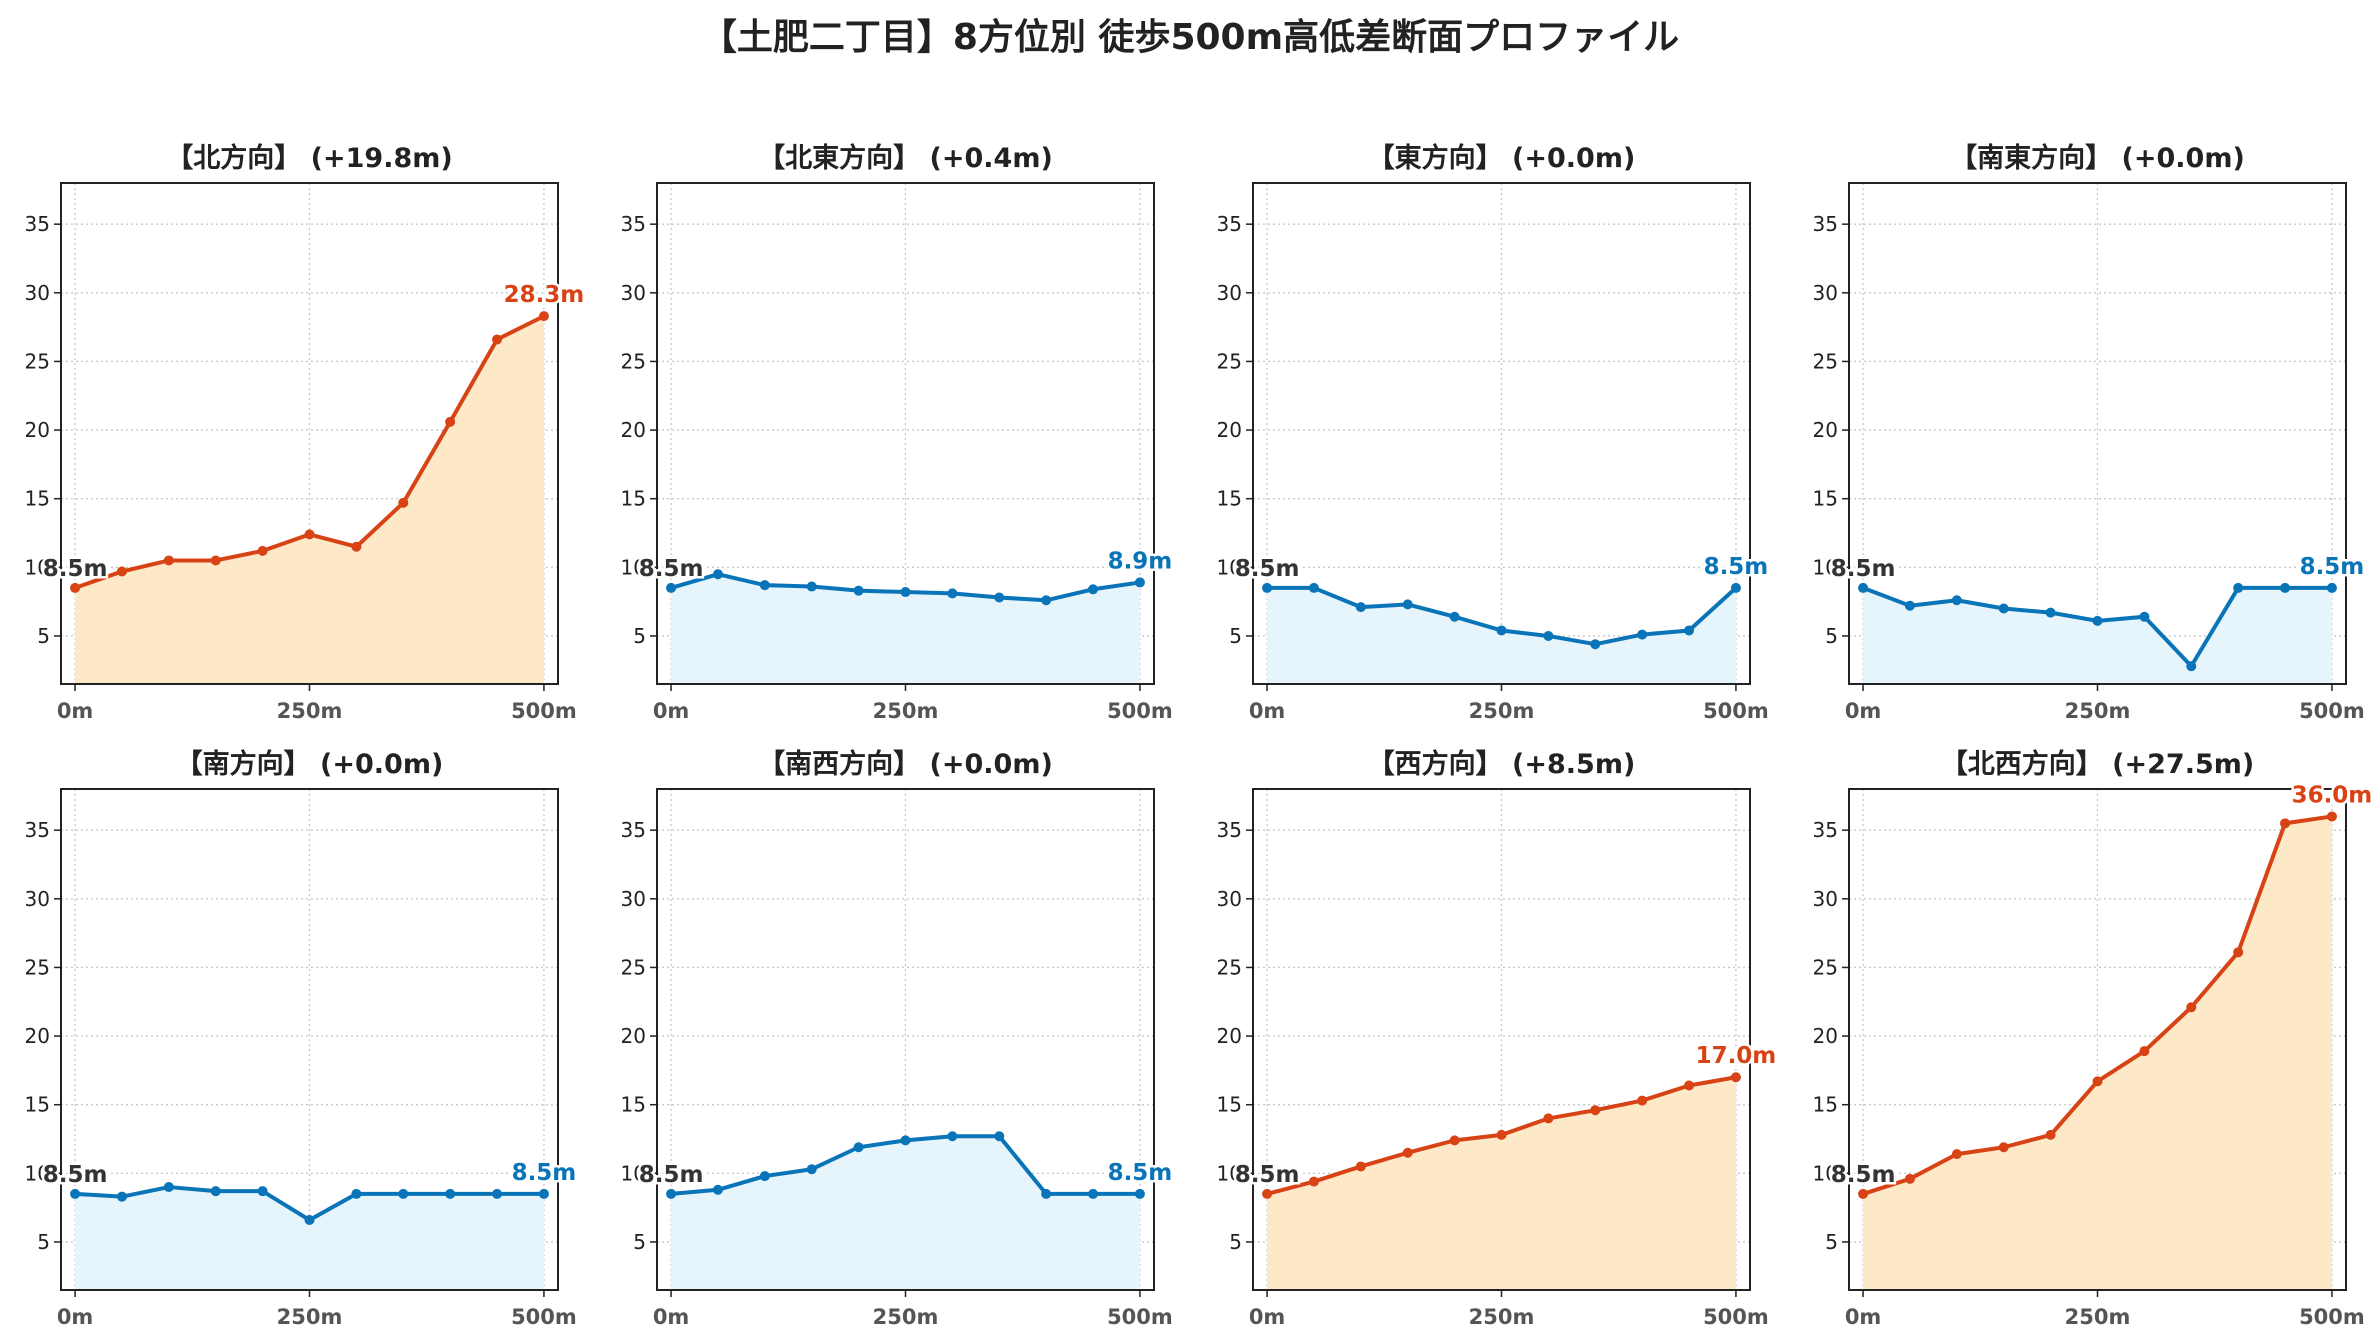 The width and height of the screenshot is (2380, 1340). What do you see at coordinates (310, 764) in the screenshot?
I see `subplot-title: 【南方向】 (+0.0m)` at bounding box center [310, 764].